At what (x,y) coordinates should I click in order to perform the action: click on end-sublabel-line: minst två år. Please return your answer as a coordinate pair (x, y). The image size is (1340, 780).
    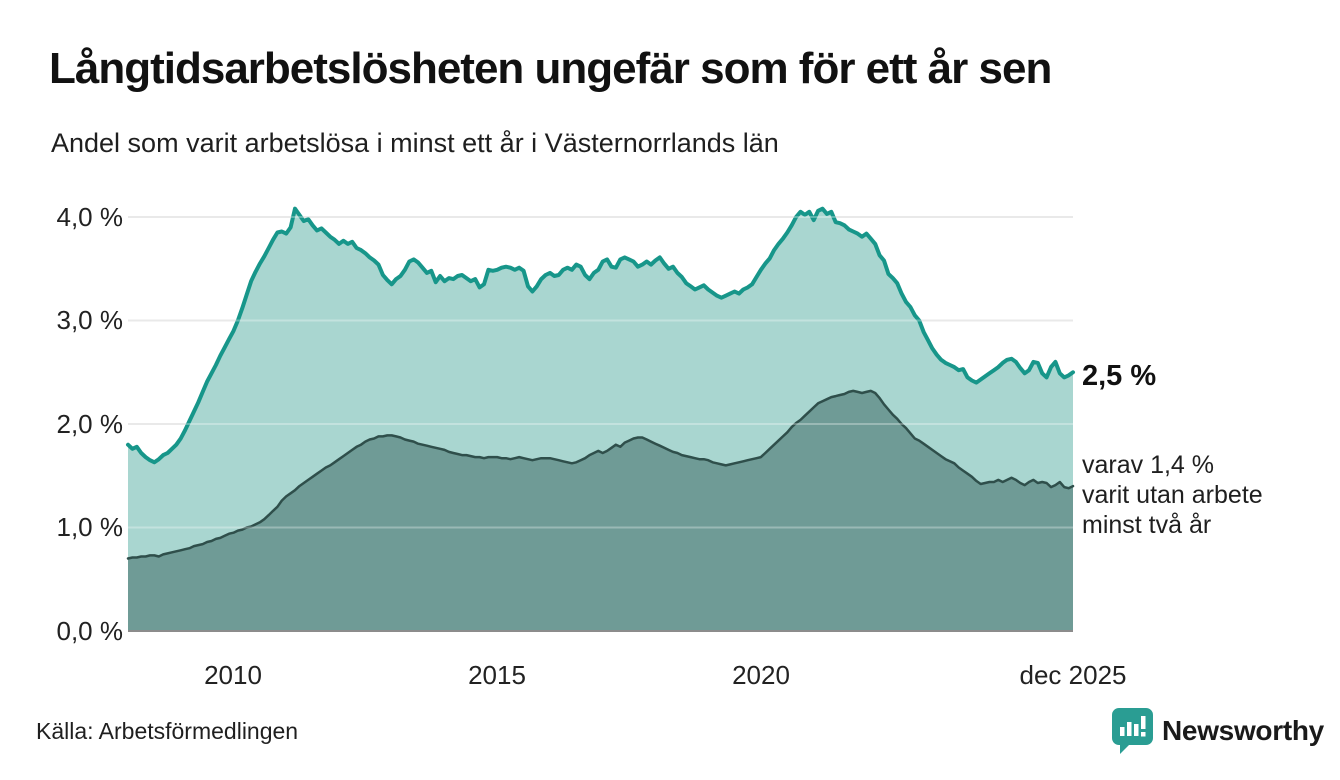
    Looking at the image, I should click on (1147, 525).